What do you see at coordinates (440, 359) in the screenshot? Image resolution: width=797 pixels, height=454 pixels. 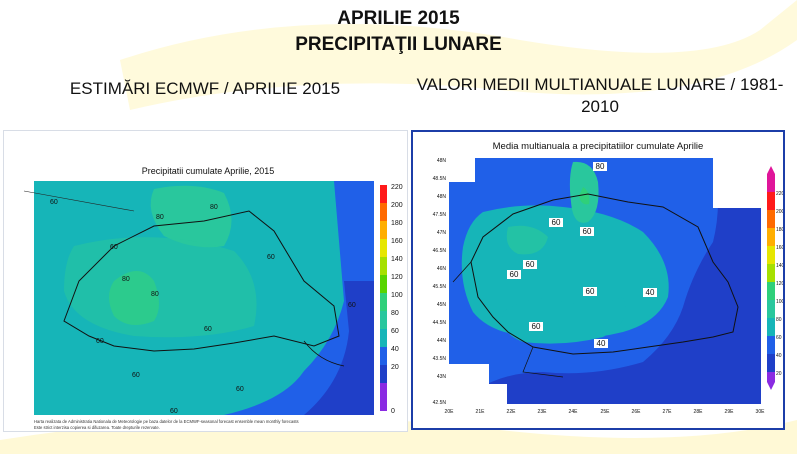 I see `lat-label: 43.5N` at bounding box center [440, 359].